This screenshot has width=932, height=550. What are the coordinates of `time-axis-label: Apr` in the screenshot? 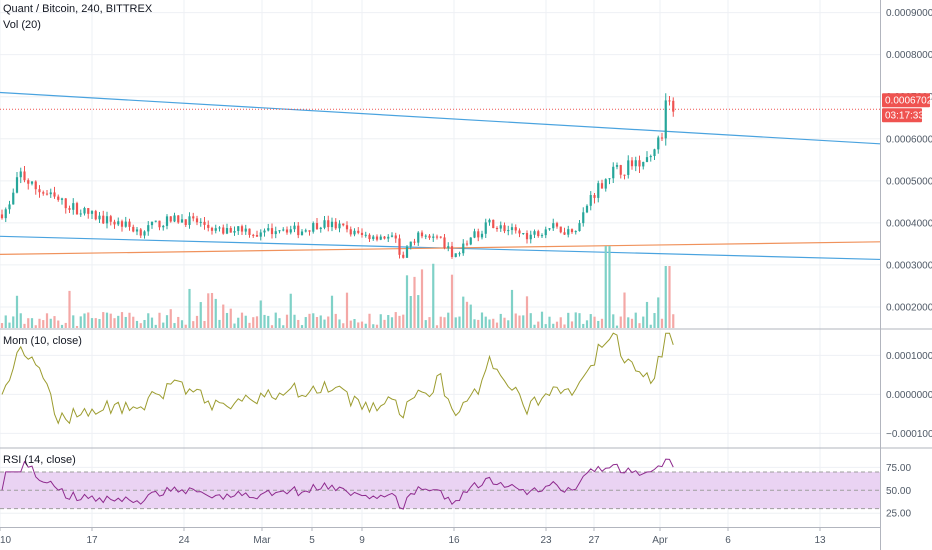 It's located at (660, 540).